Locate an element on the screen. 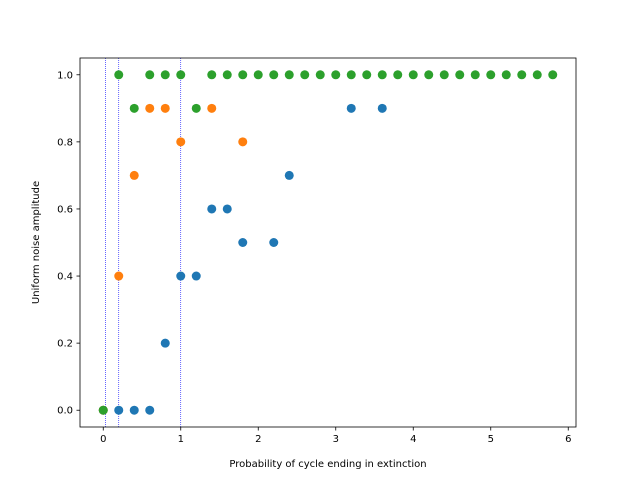 The image size is (640, 480). y-axis-label: Uniform noise amplitude is located at coordinates (36, 242).